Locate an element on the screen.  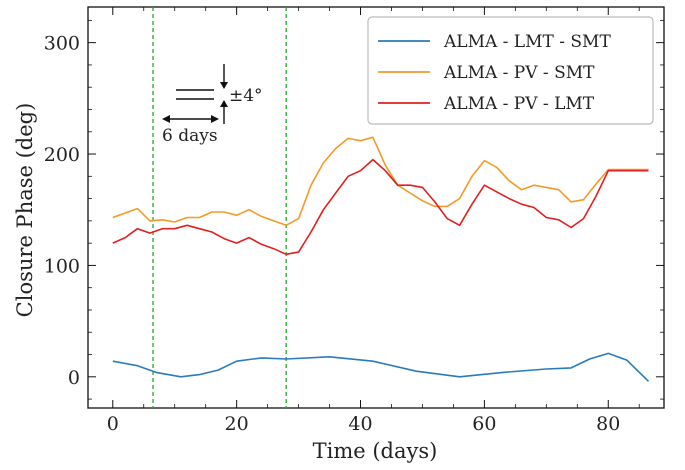
legend-label-0: ALMA - LMT - SMT is located at coordinates (527, 42).